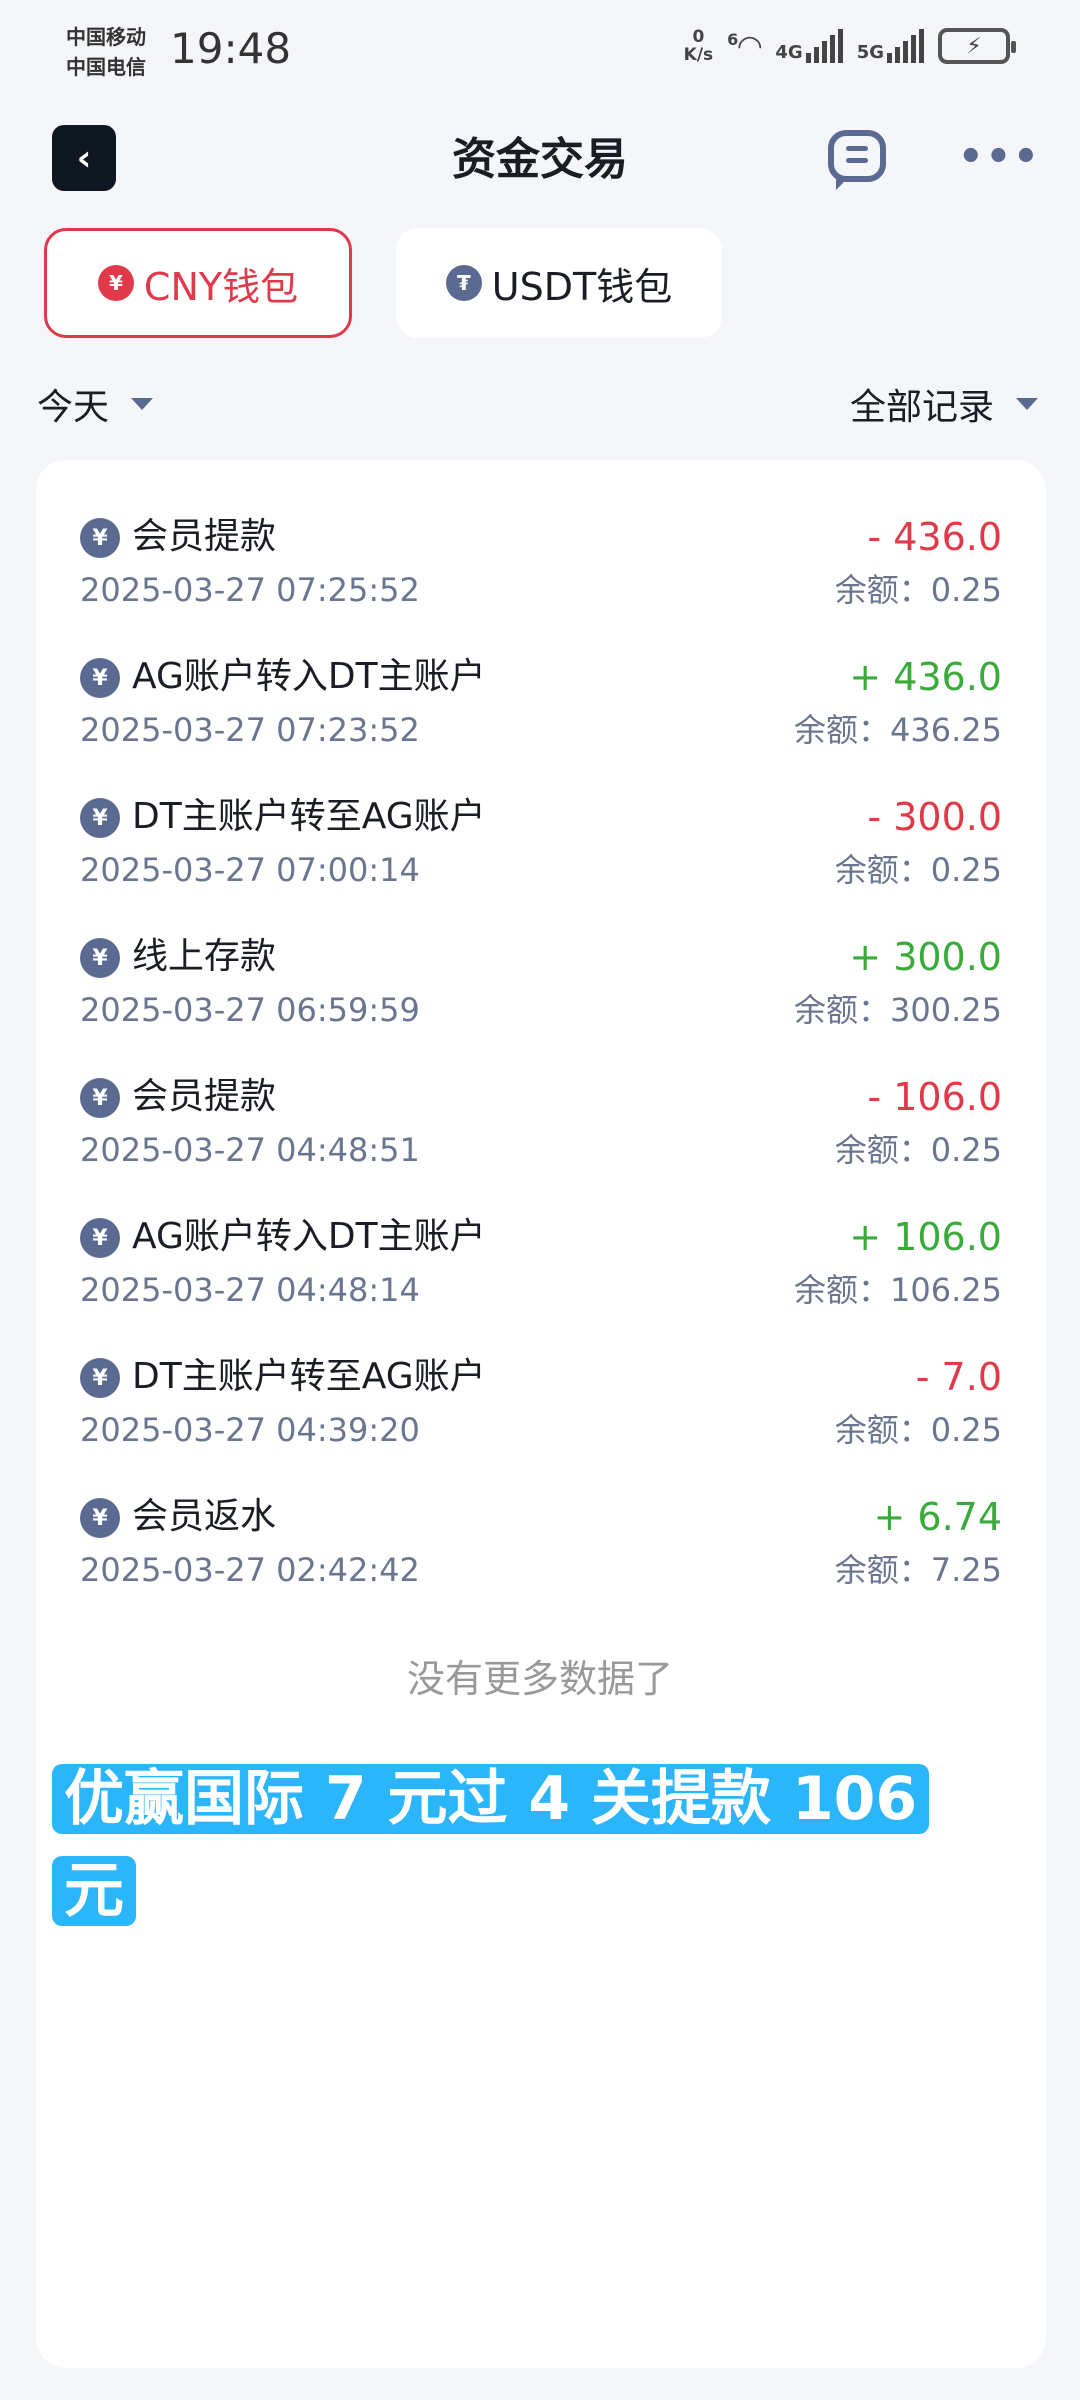 The width and height of the screenshot is (1080, 2400). I want to click on transaction-date: 2025-03-27 07:25:52, so click(250, 590).